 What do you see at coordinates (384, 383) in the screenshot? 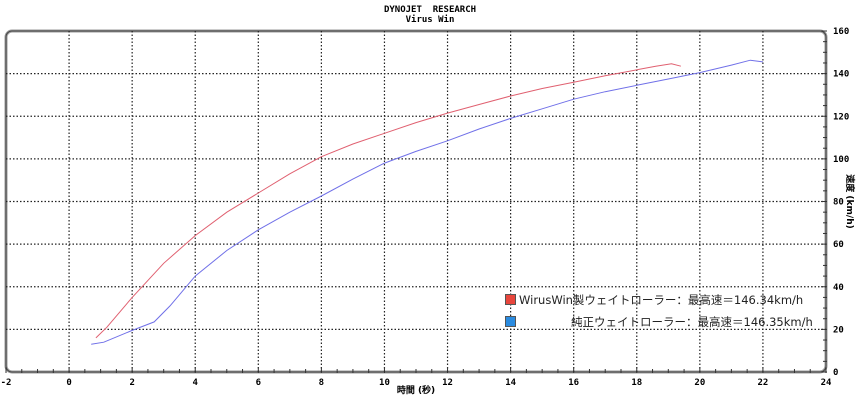
I see `x-tick-label: 10` at bounding box center [384, 383].